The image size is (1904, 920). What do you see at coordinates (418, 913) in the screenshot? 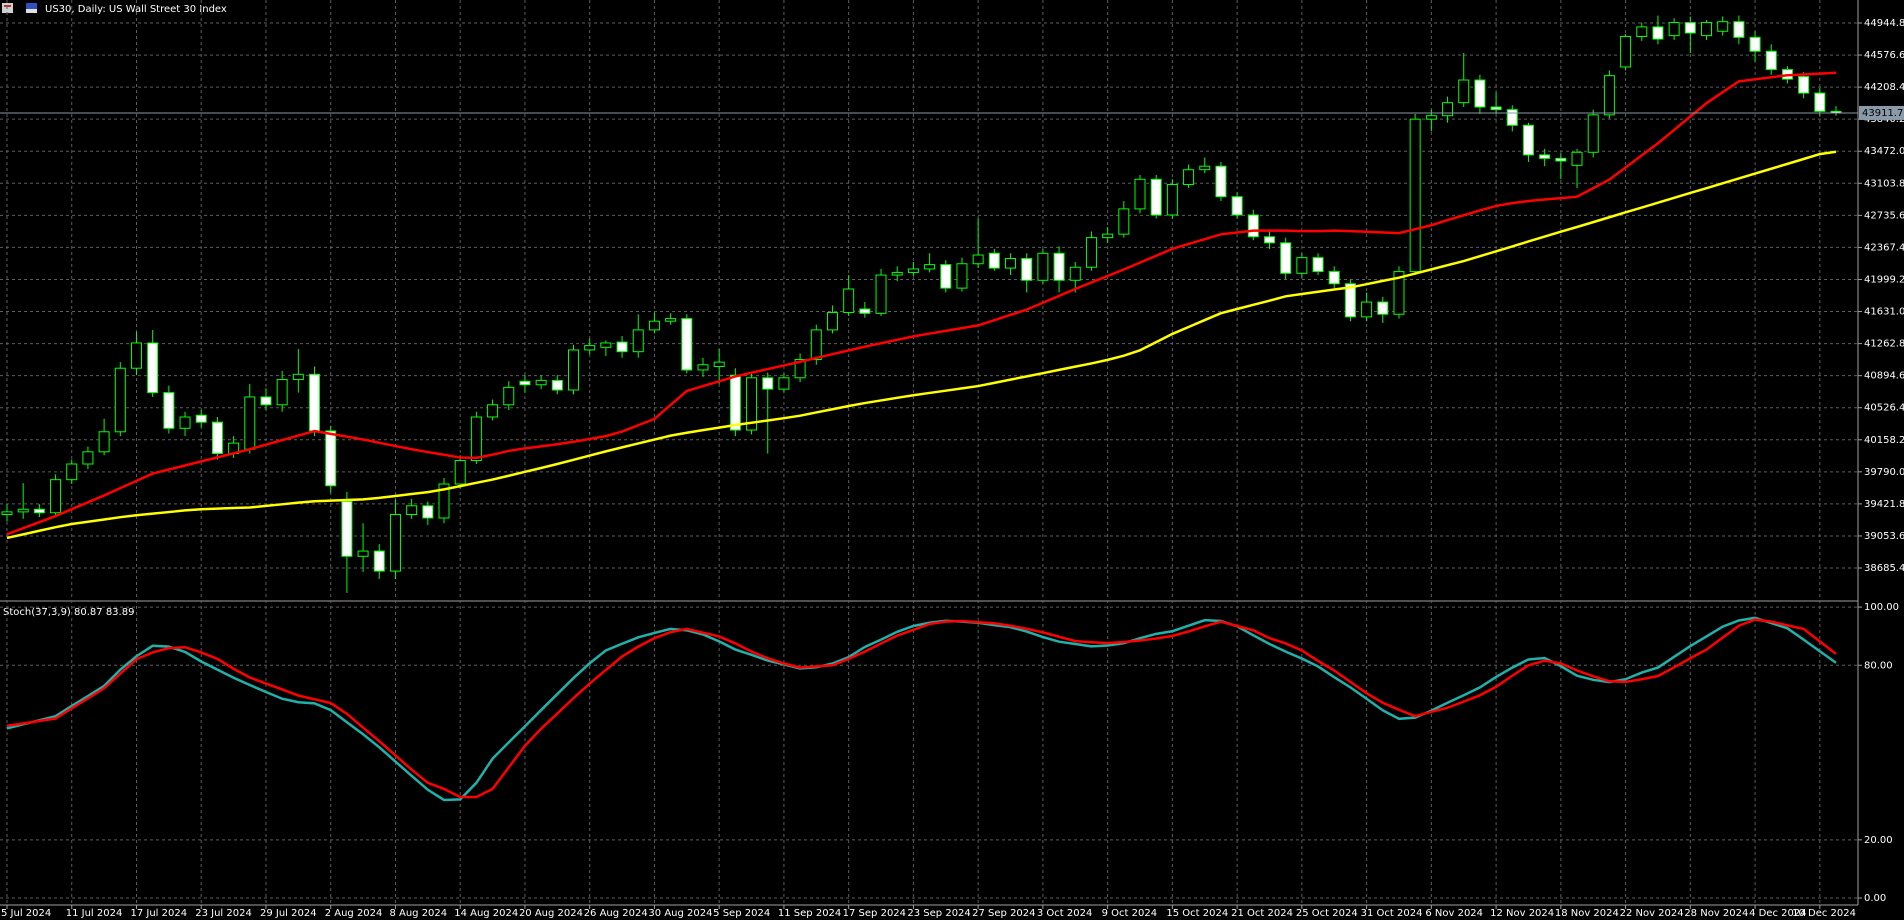
I see `x-tick-label: 8 Aug 2024` at bounding box center [418, 913].